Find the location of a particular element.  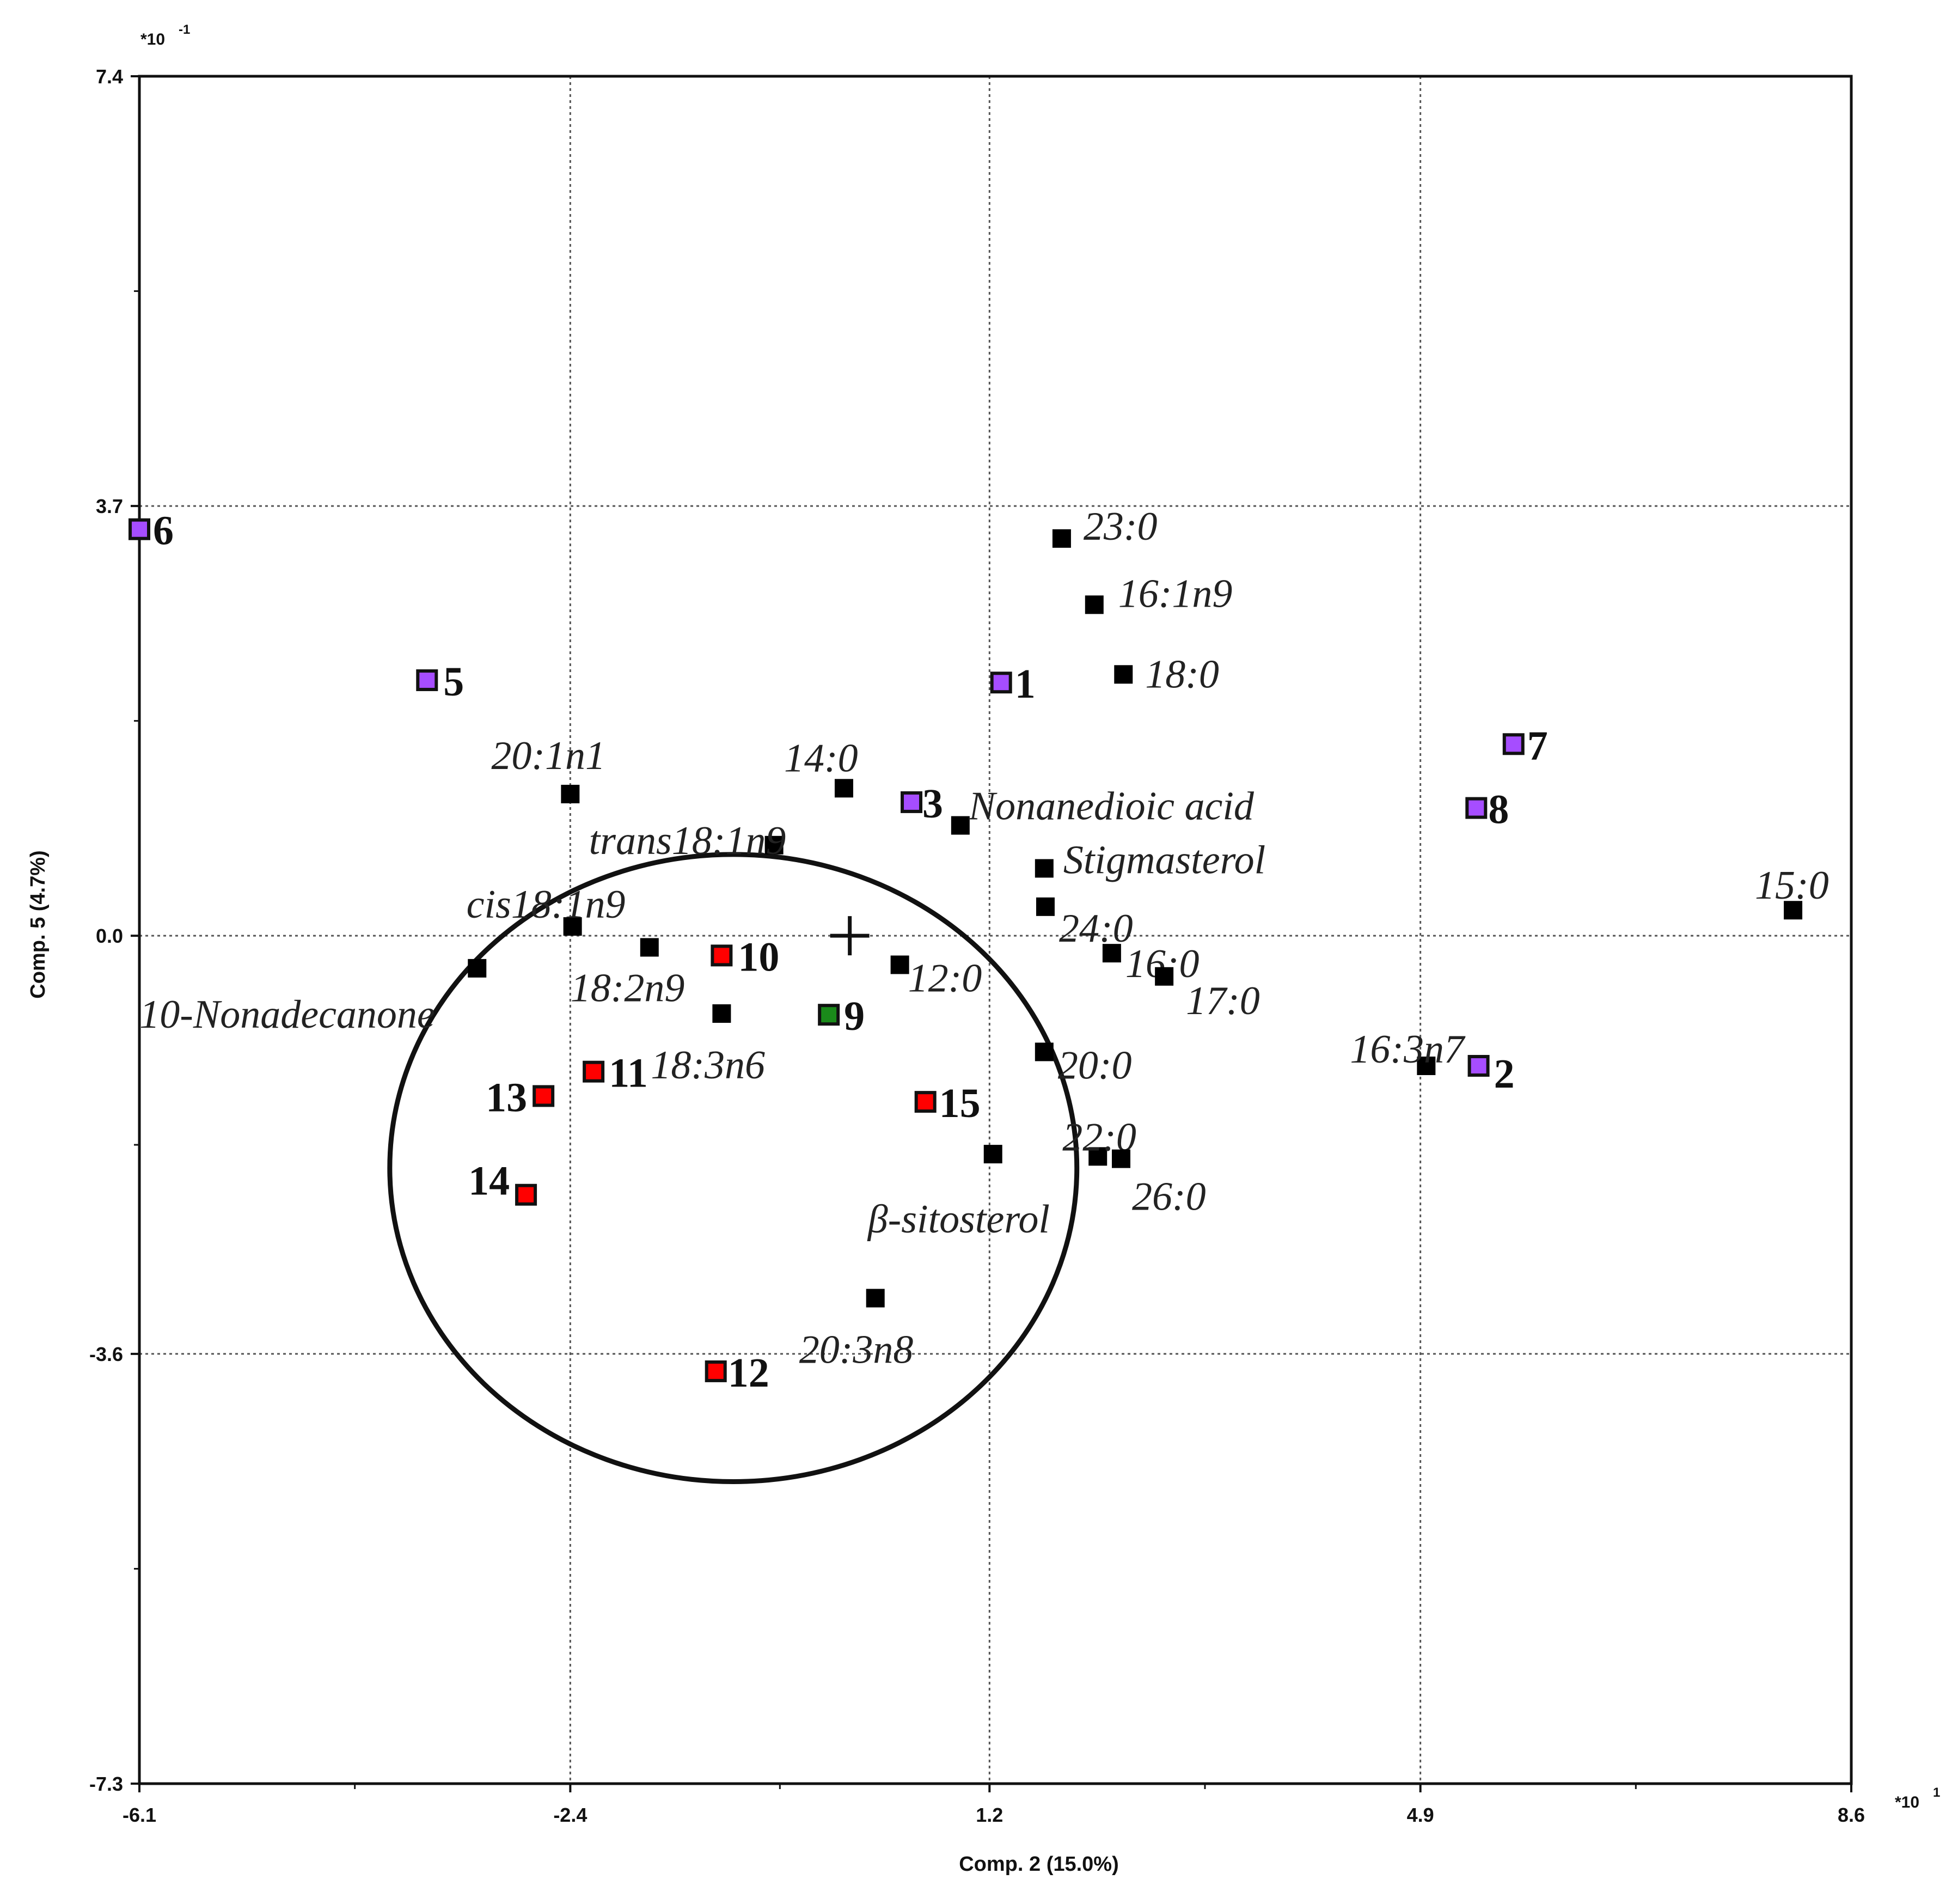

x-axis-multiplier: *10 1 is located at coordinates (1917, 1798).